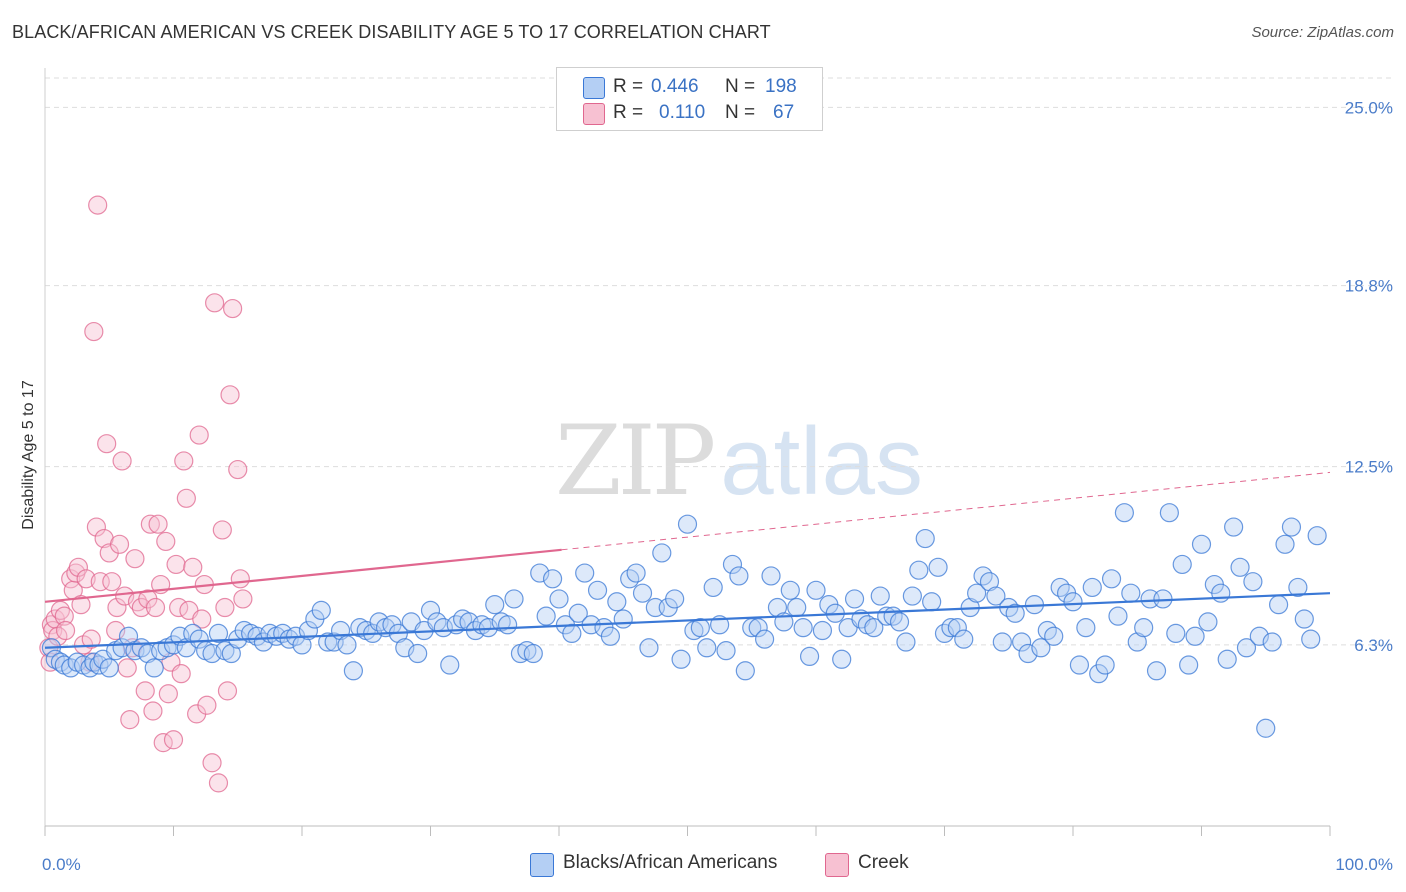  Describe the element at coordinates (837, 865) in the screenshot. I see `series-swatch-pink` at that location.